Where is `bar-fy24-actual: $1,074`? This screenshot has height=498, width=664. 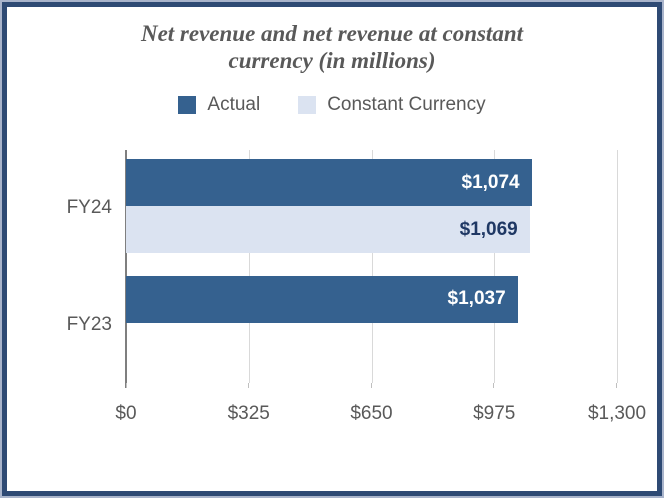
bar-fy24-actual: $1,074 is located at coordinates (329, 182).